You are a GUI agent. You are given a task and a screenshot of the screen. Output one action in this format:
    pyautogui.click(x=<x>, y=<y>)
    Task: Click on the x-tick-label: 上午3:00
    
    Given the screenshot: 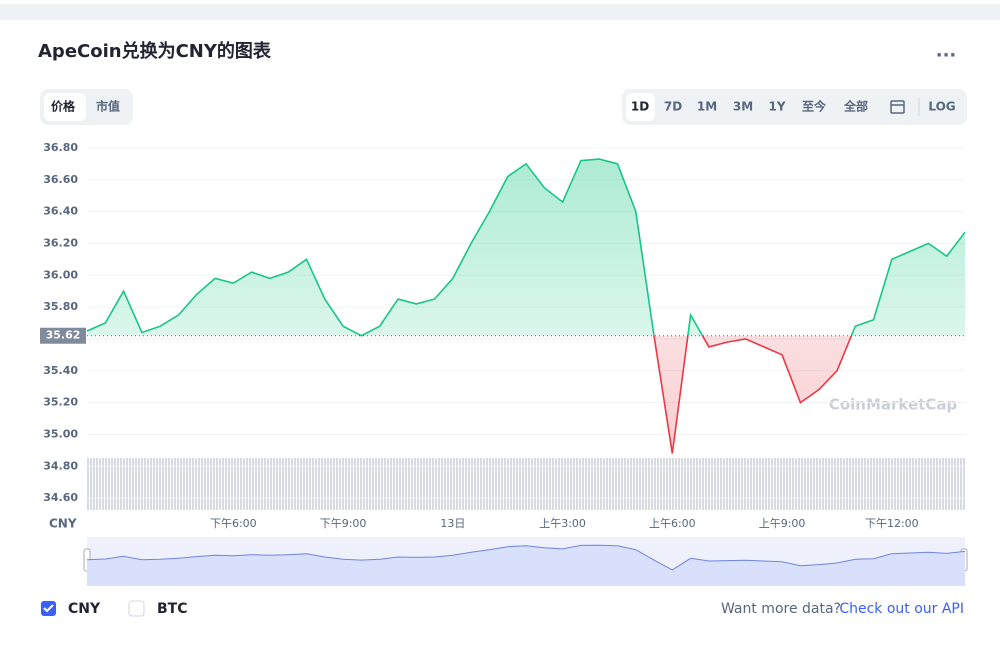 What is the action you would take?
    pyautogui.click(x=562, y=523)
    